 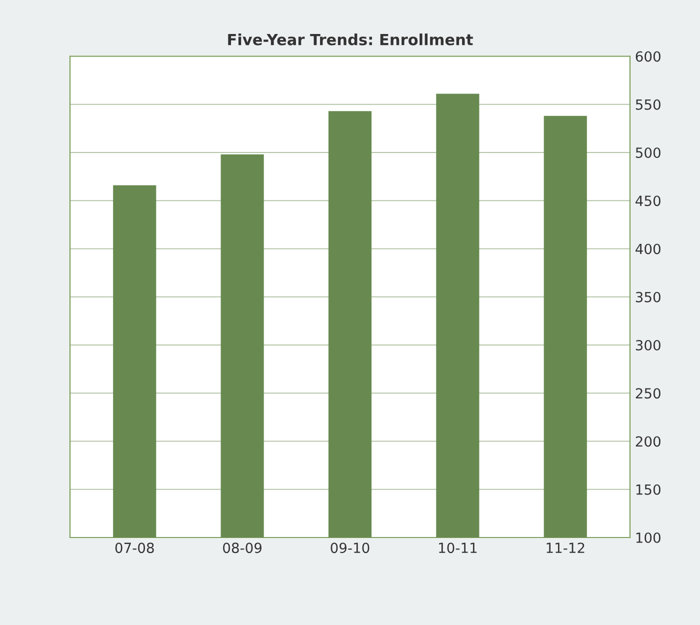 What do you see at coordinates (648, 56) in the screenshot?
I see `y-tick-label: 600` at bounding box center [648, 56].